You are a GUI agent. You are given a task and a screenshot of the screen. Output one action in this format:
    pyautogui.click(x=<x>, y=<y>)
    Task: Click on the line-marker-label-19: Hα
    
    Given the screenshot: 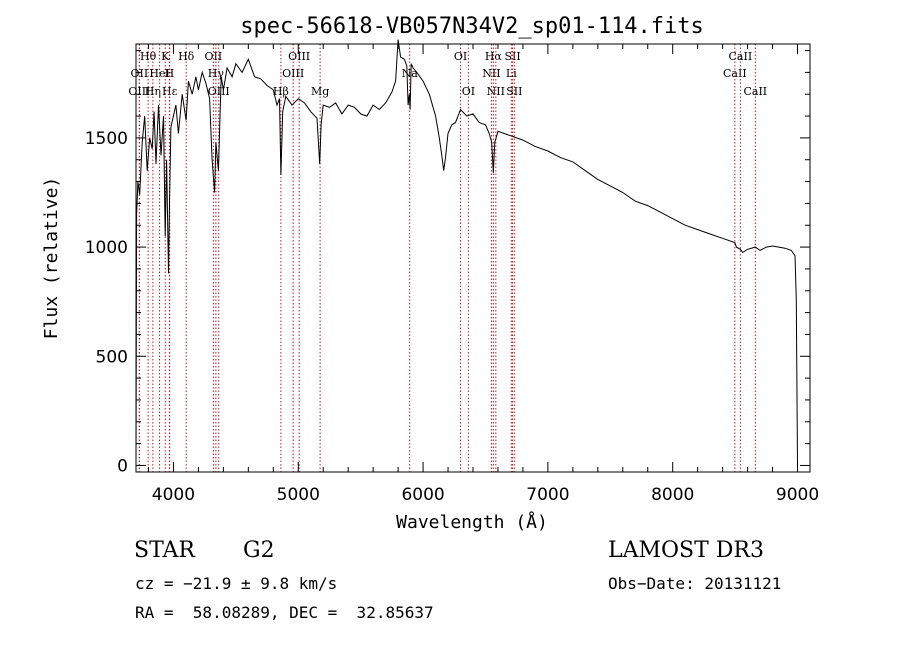 What is the action you would take?
    pyautogui.click(x=494, y=56)
    